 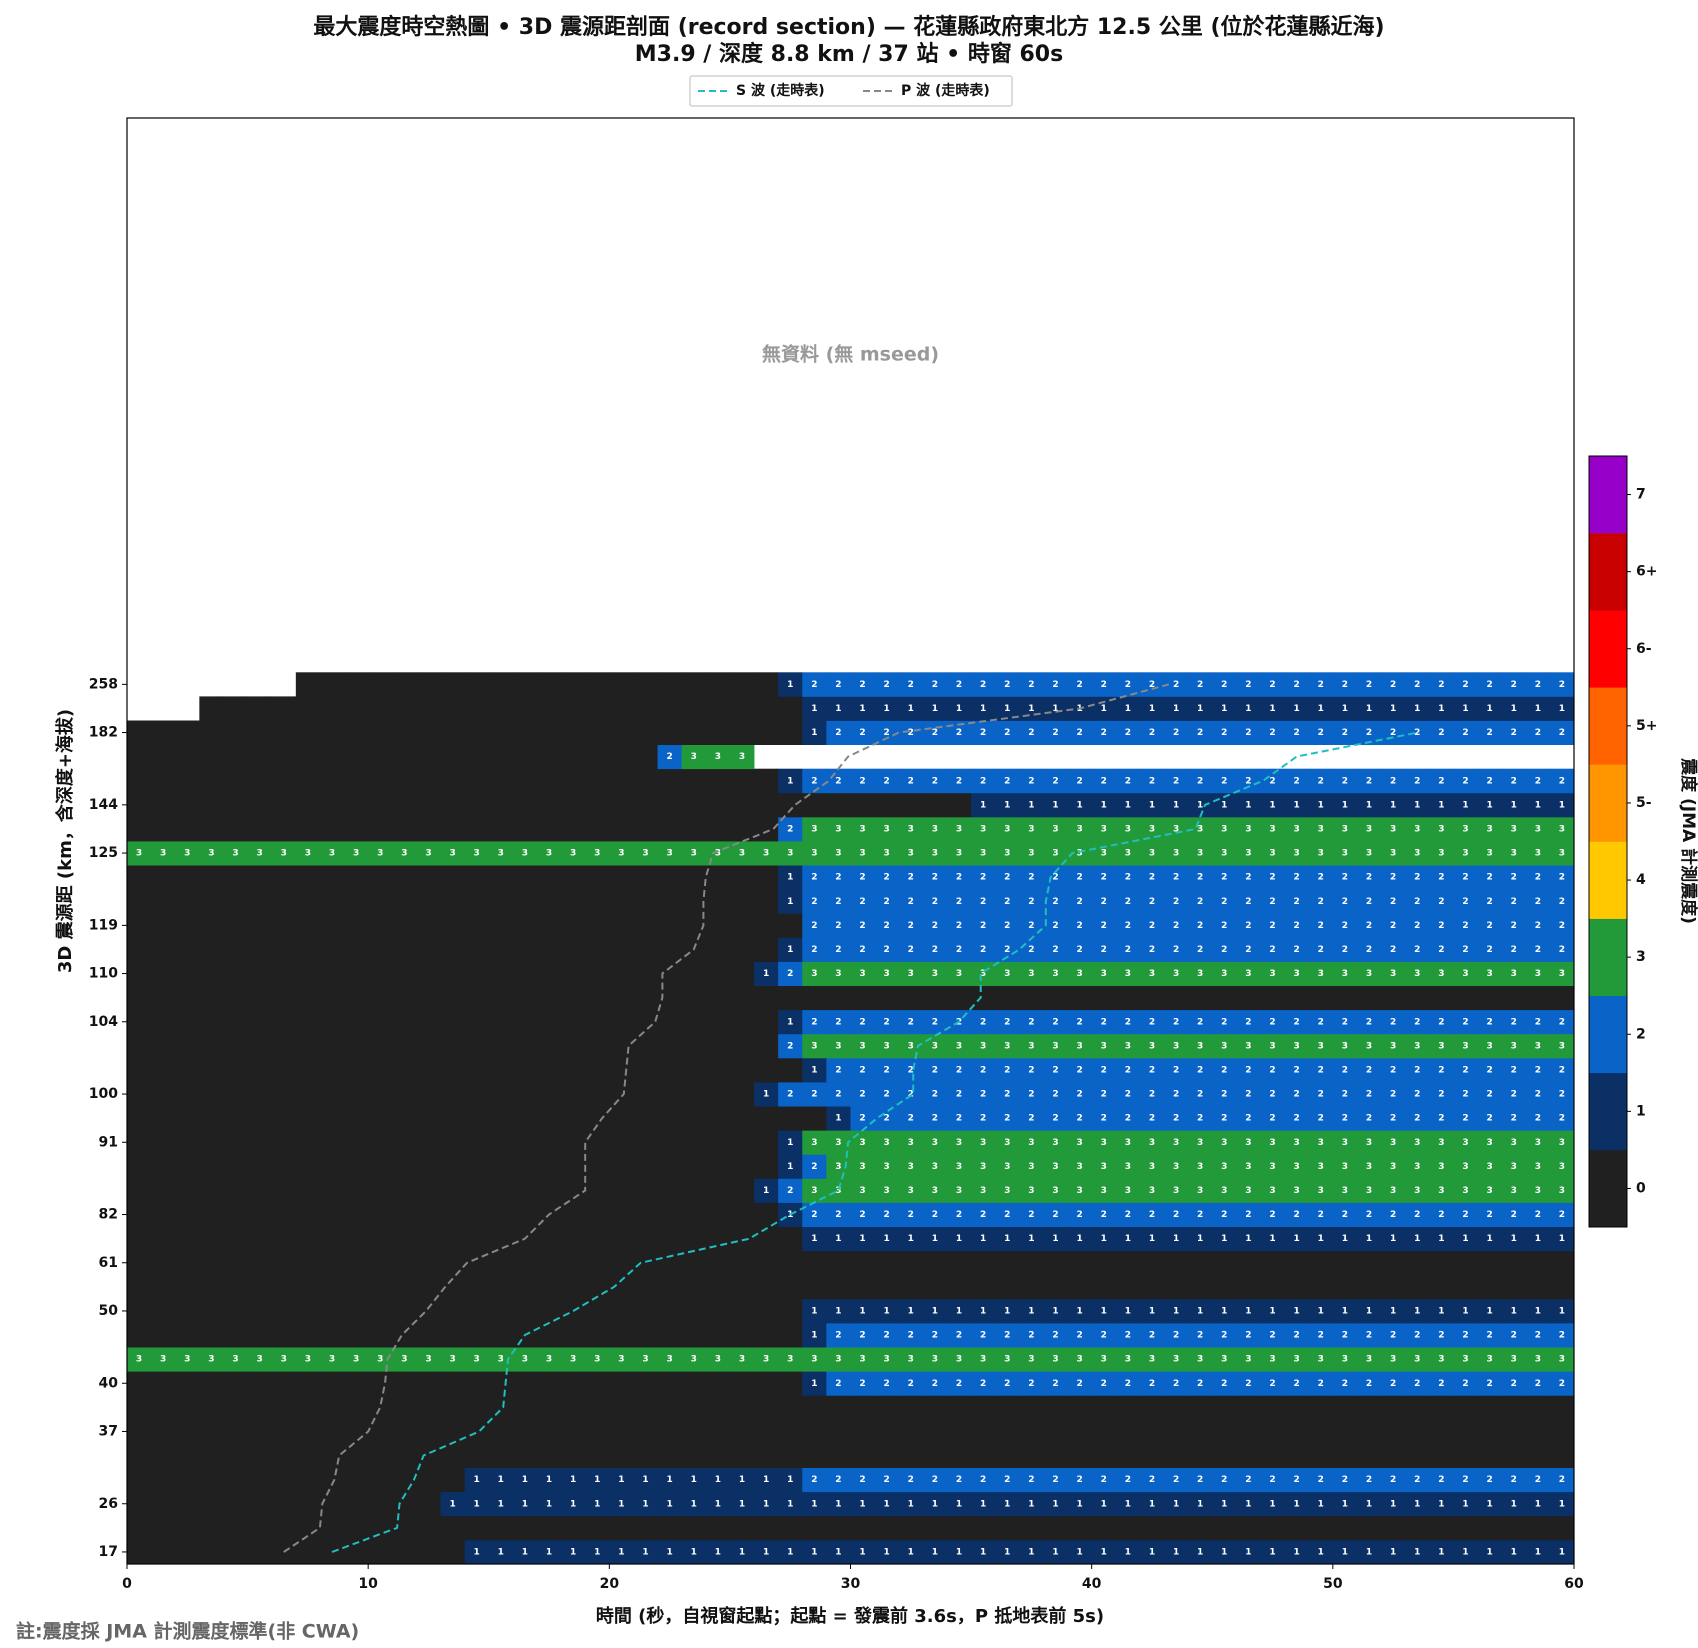 I want to click on chart-subtitle: M3.9 / 深度 8.8 km / 37 站 • 時窗 60s, so click(x=849, y=54).